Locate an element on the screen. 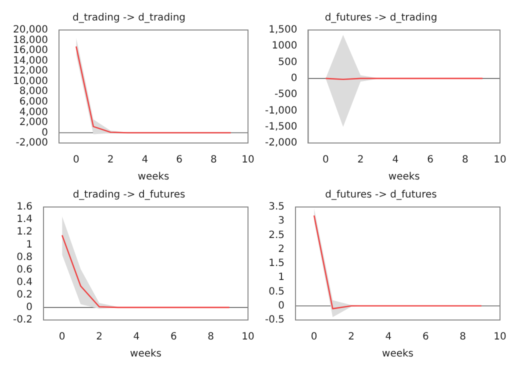  chart-title: d_futures -> d_futures is located at coordinates (381, 195).